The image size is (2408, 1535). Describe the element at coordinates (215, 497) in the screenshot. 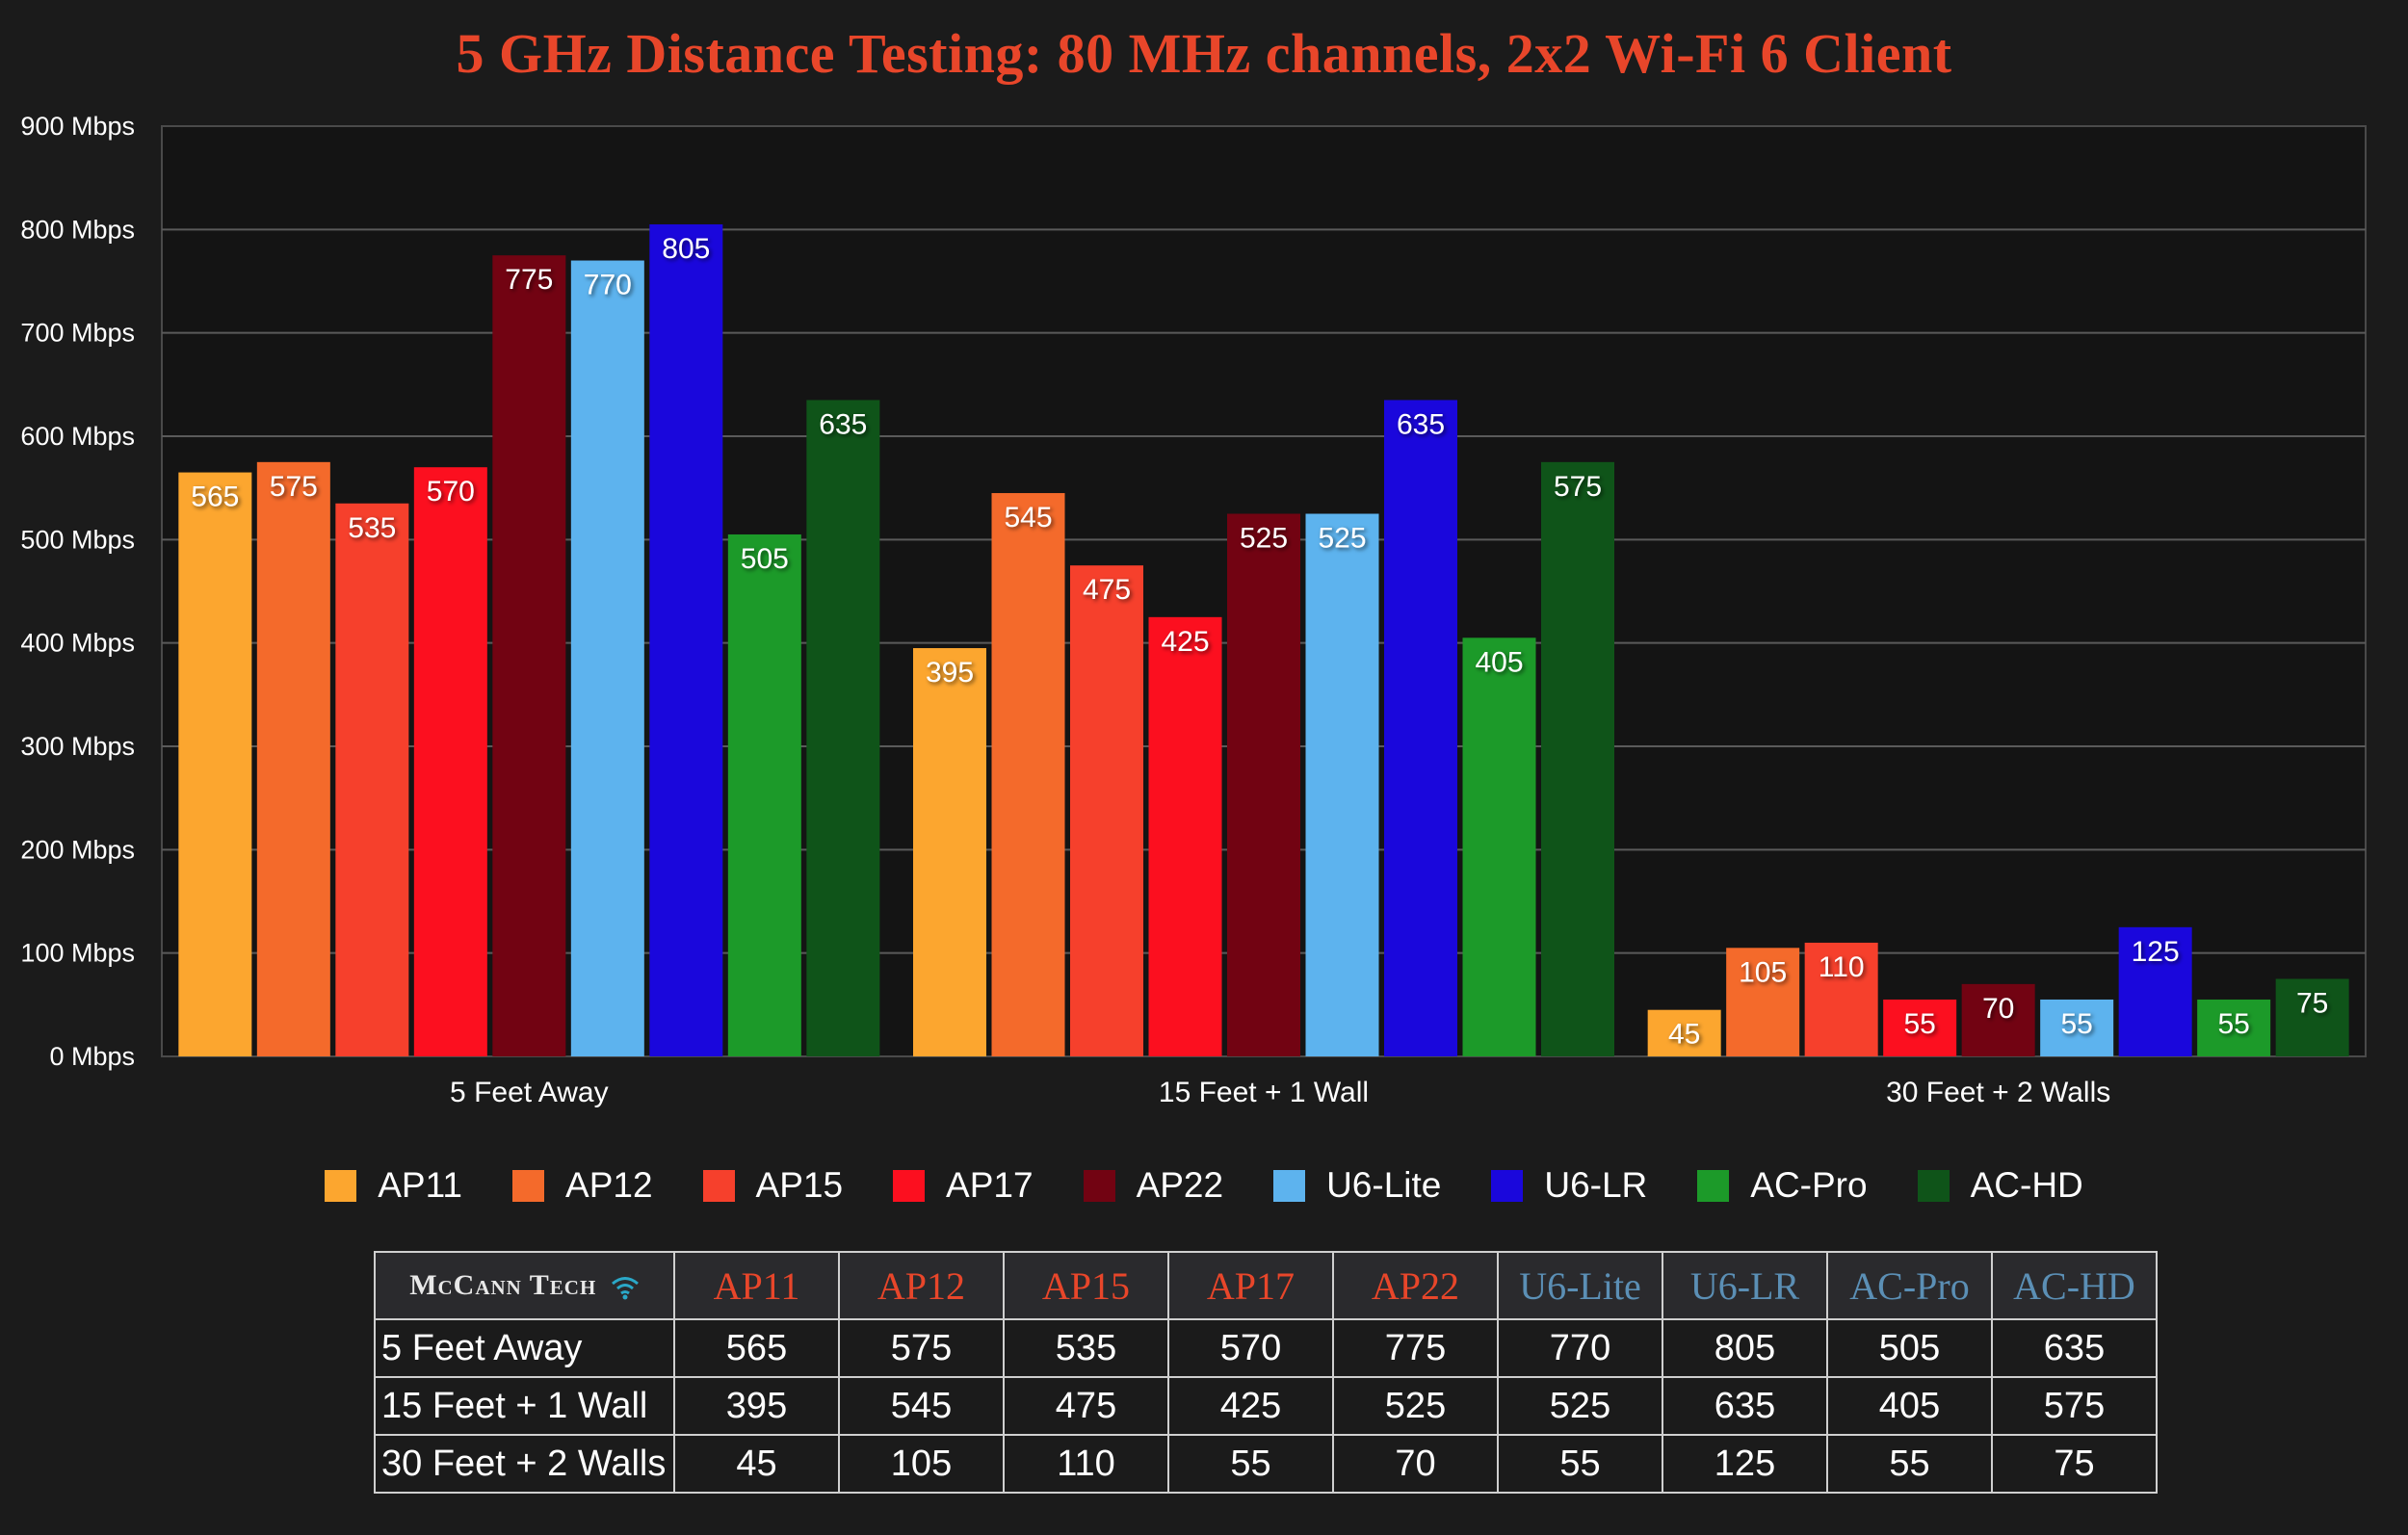

I see `bar-value-label: 565` at that location.